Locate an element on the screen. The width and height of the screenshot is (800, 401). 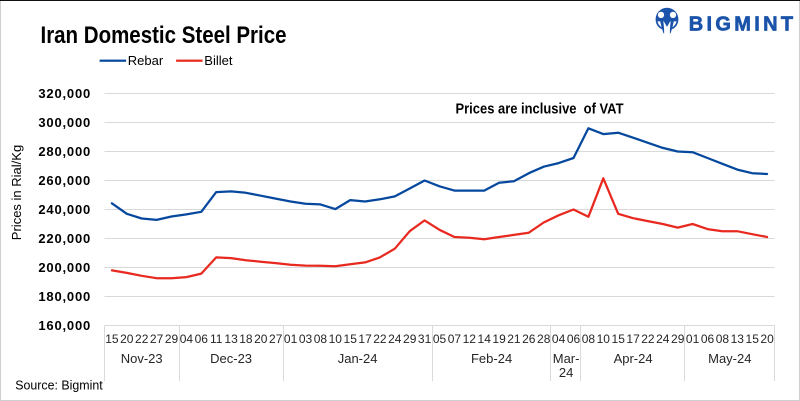
svg-text: Dec-23 is located at coordinates (231, 358).